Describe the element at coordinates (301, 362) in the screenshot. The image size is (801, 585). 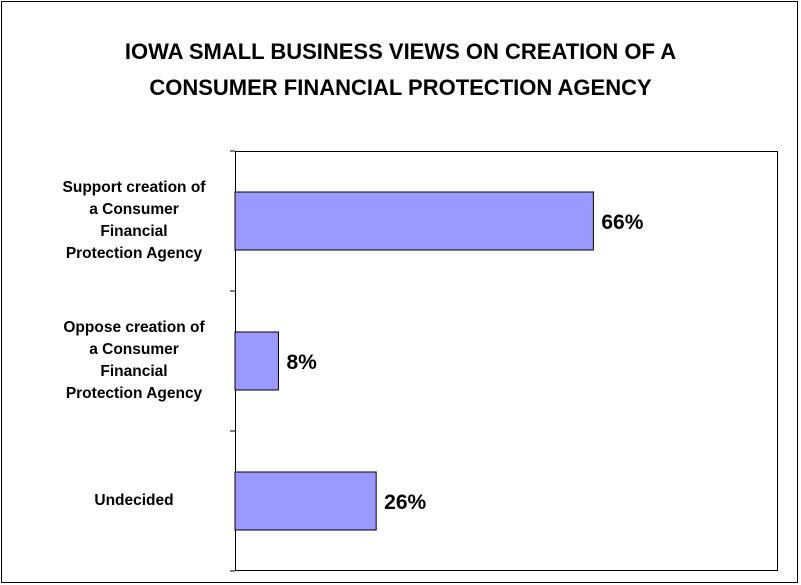
I see `data-label: 8%` at that location.